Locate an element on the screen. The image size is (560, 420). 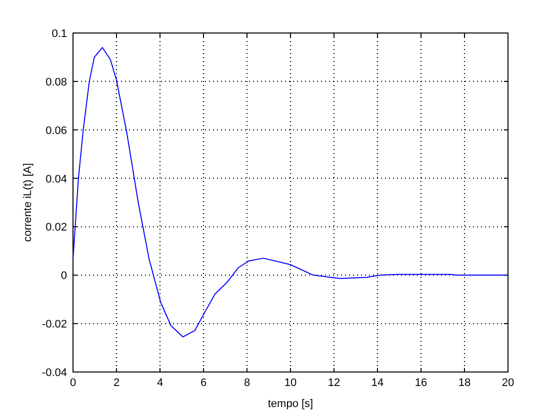
x-tick-label: 4 is located at coordinates (160, 383).